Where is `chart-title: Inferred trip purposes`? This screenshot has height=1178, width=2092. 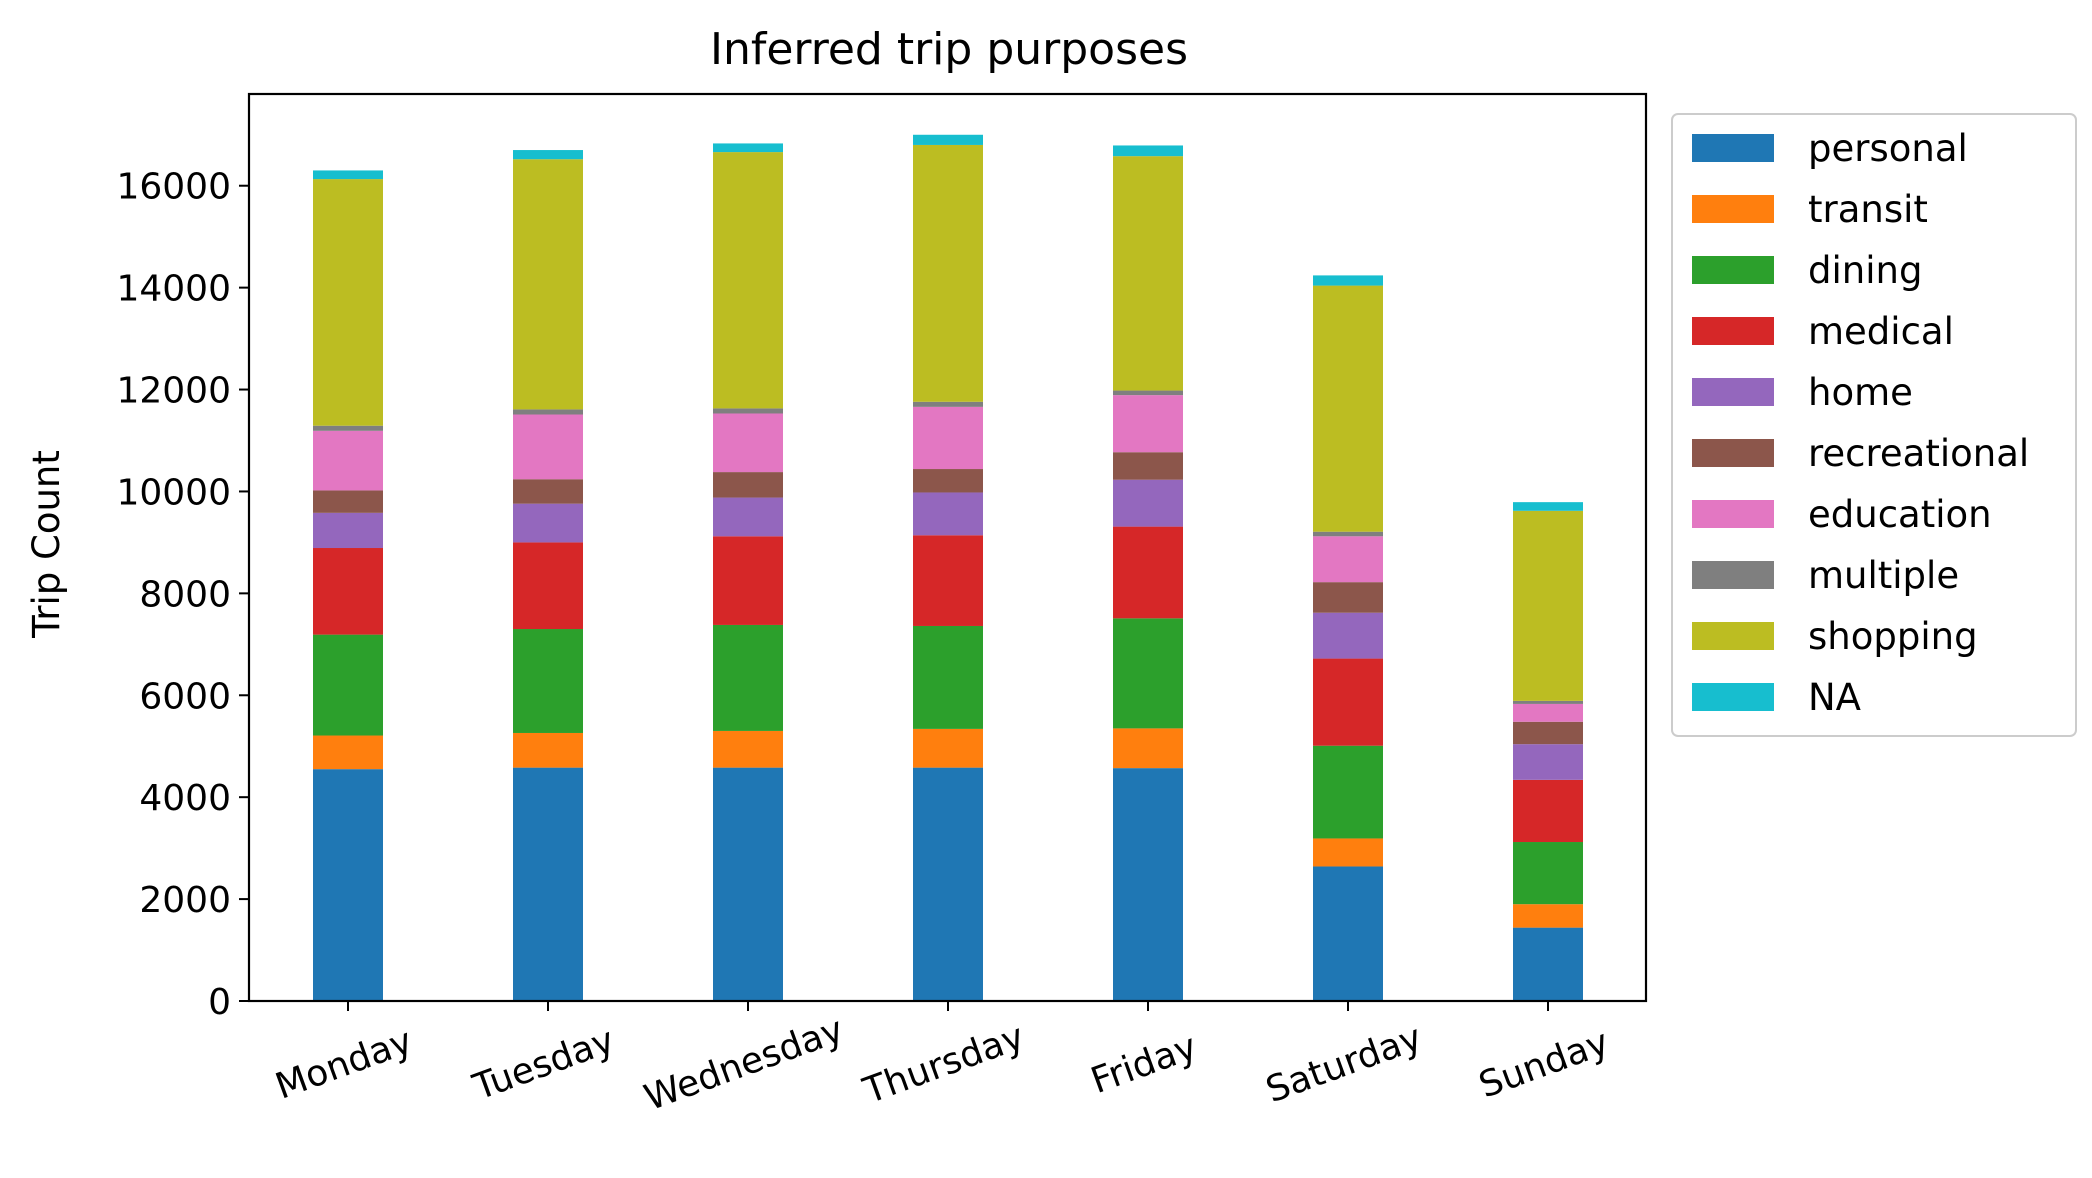
chart-title: Inferred trip purposes is located at coordinates (949, 49).